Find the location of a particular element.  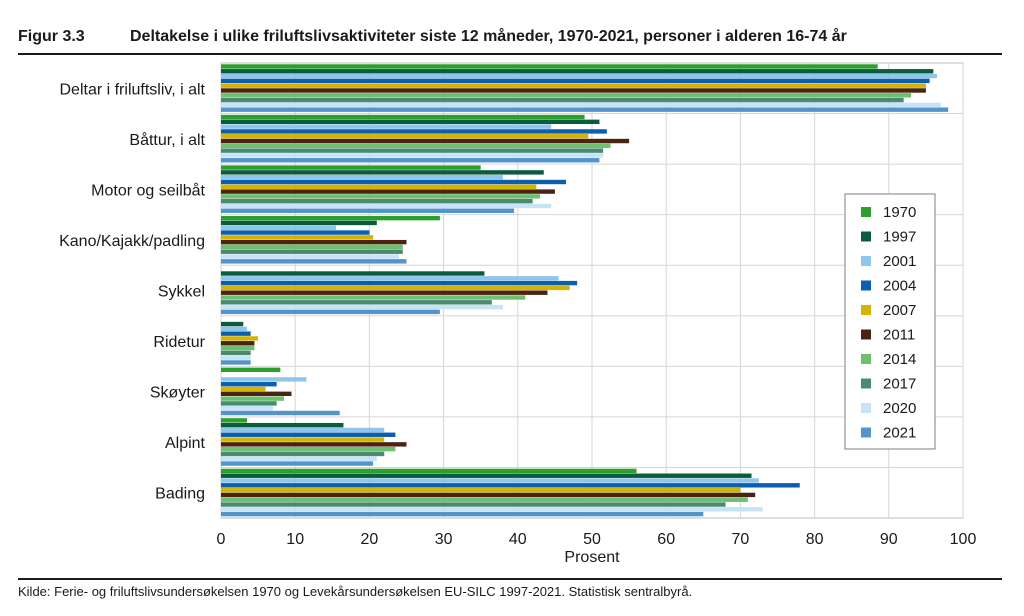

legend-label: 1970 is located at coordinates (899, 212).